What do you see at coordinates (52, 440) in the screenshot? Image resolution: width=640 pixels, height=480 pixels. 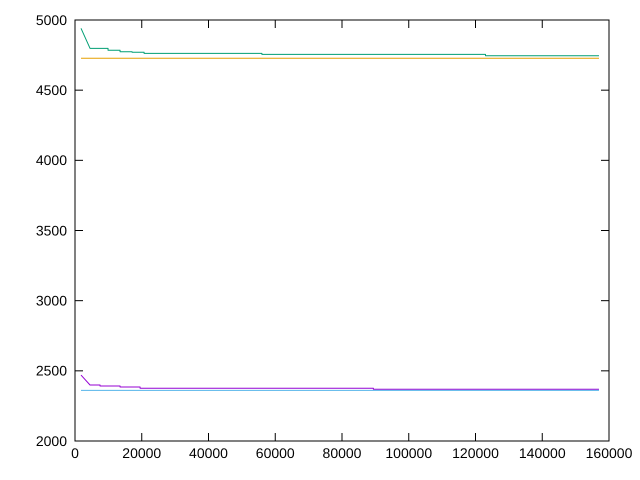 I see `y-tick-label: 2000` at bounding box center [52, 440].